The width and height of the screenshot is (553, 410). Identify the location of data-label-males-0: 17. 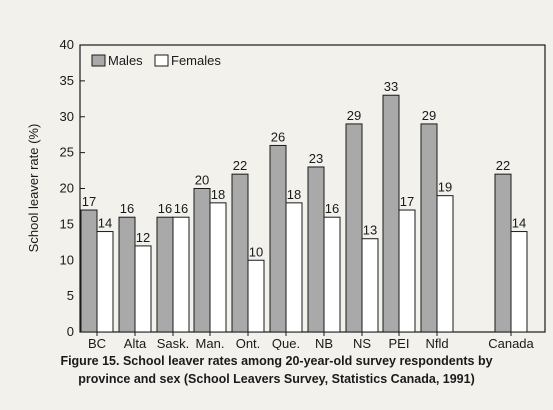
(89, 201).